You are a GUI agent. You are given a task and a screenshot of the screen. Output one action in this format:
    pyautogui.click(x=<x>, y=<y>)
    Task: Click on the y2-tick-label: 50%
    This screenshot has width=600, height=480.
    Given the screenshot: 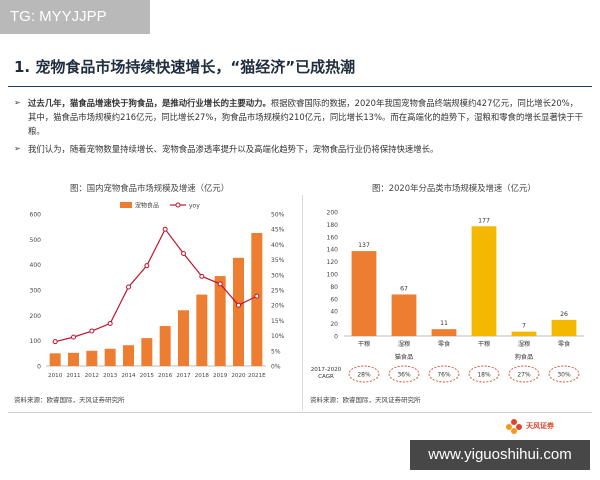 What is the action you would take?
    pyautogui.click(x=278, y=215)
    